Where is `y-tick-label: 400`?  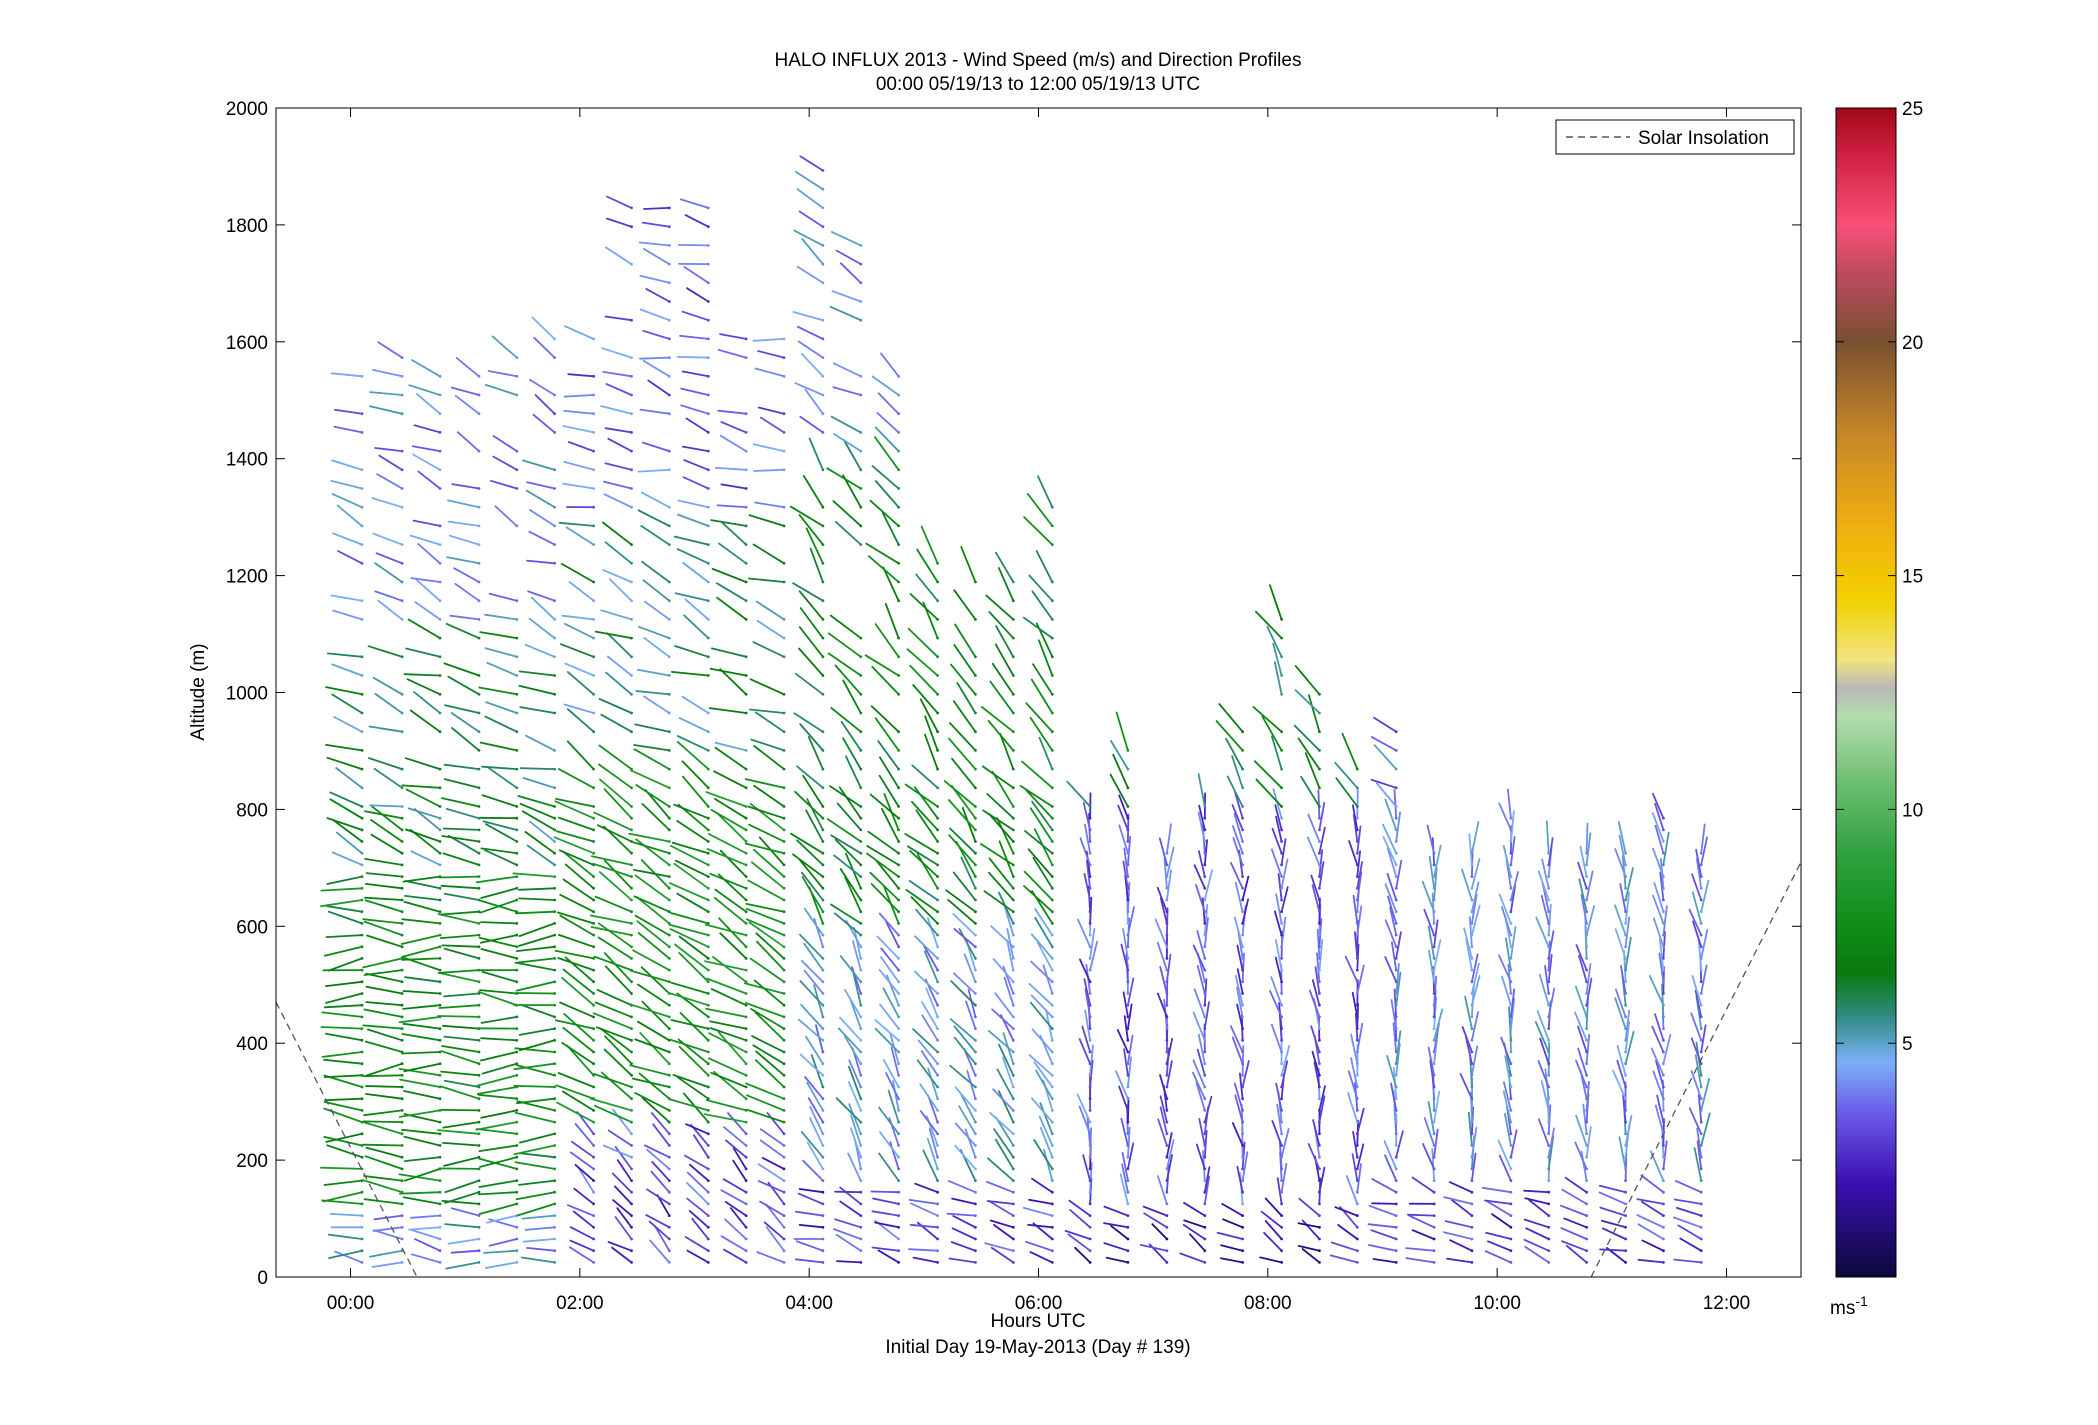 y-tick-label: 400 is located at coordinates (252, 1044).